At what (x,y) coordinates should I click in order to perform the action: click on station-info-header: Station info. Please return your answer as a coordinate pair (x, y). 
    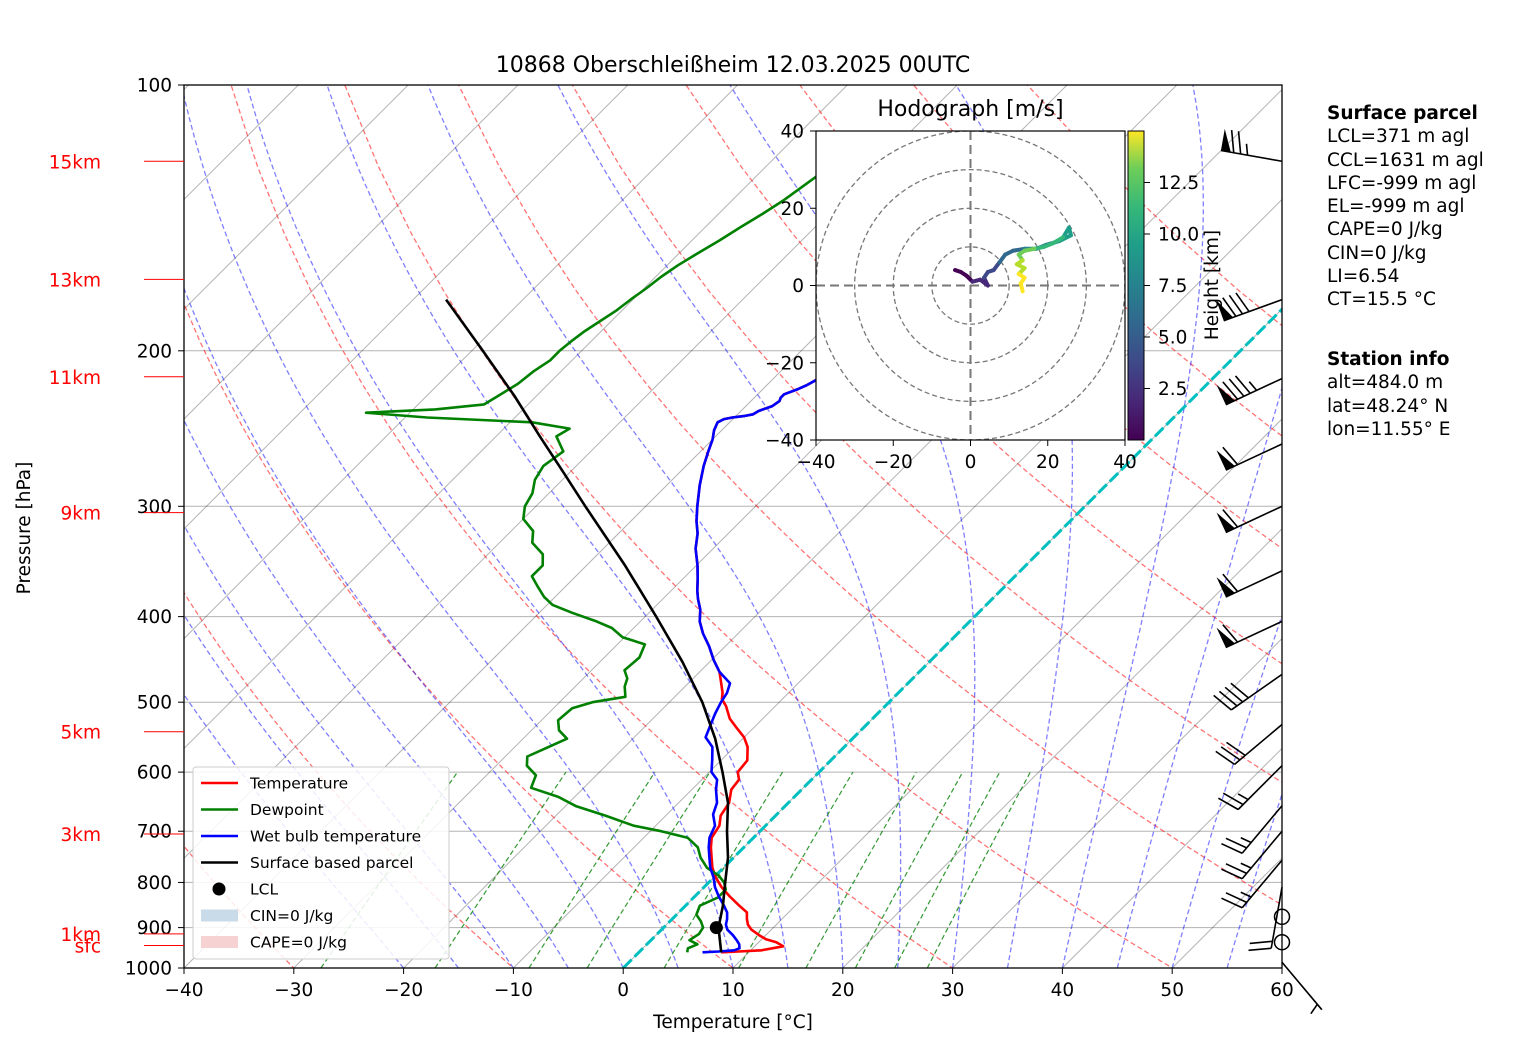
    Looking at the image, I should click on (1388, 359).